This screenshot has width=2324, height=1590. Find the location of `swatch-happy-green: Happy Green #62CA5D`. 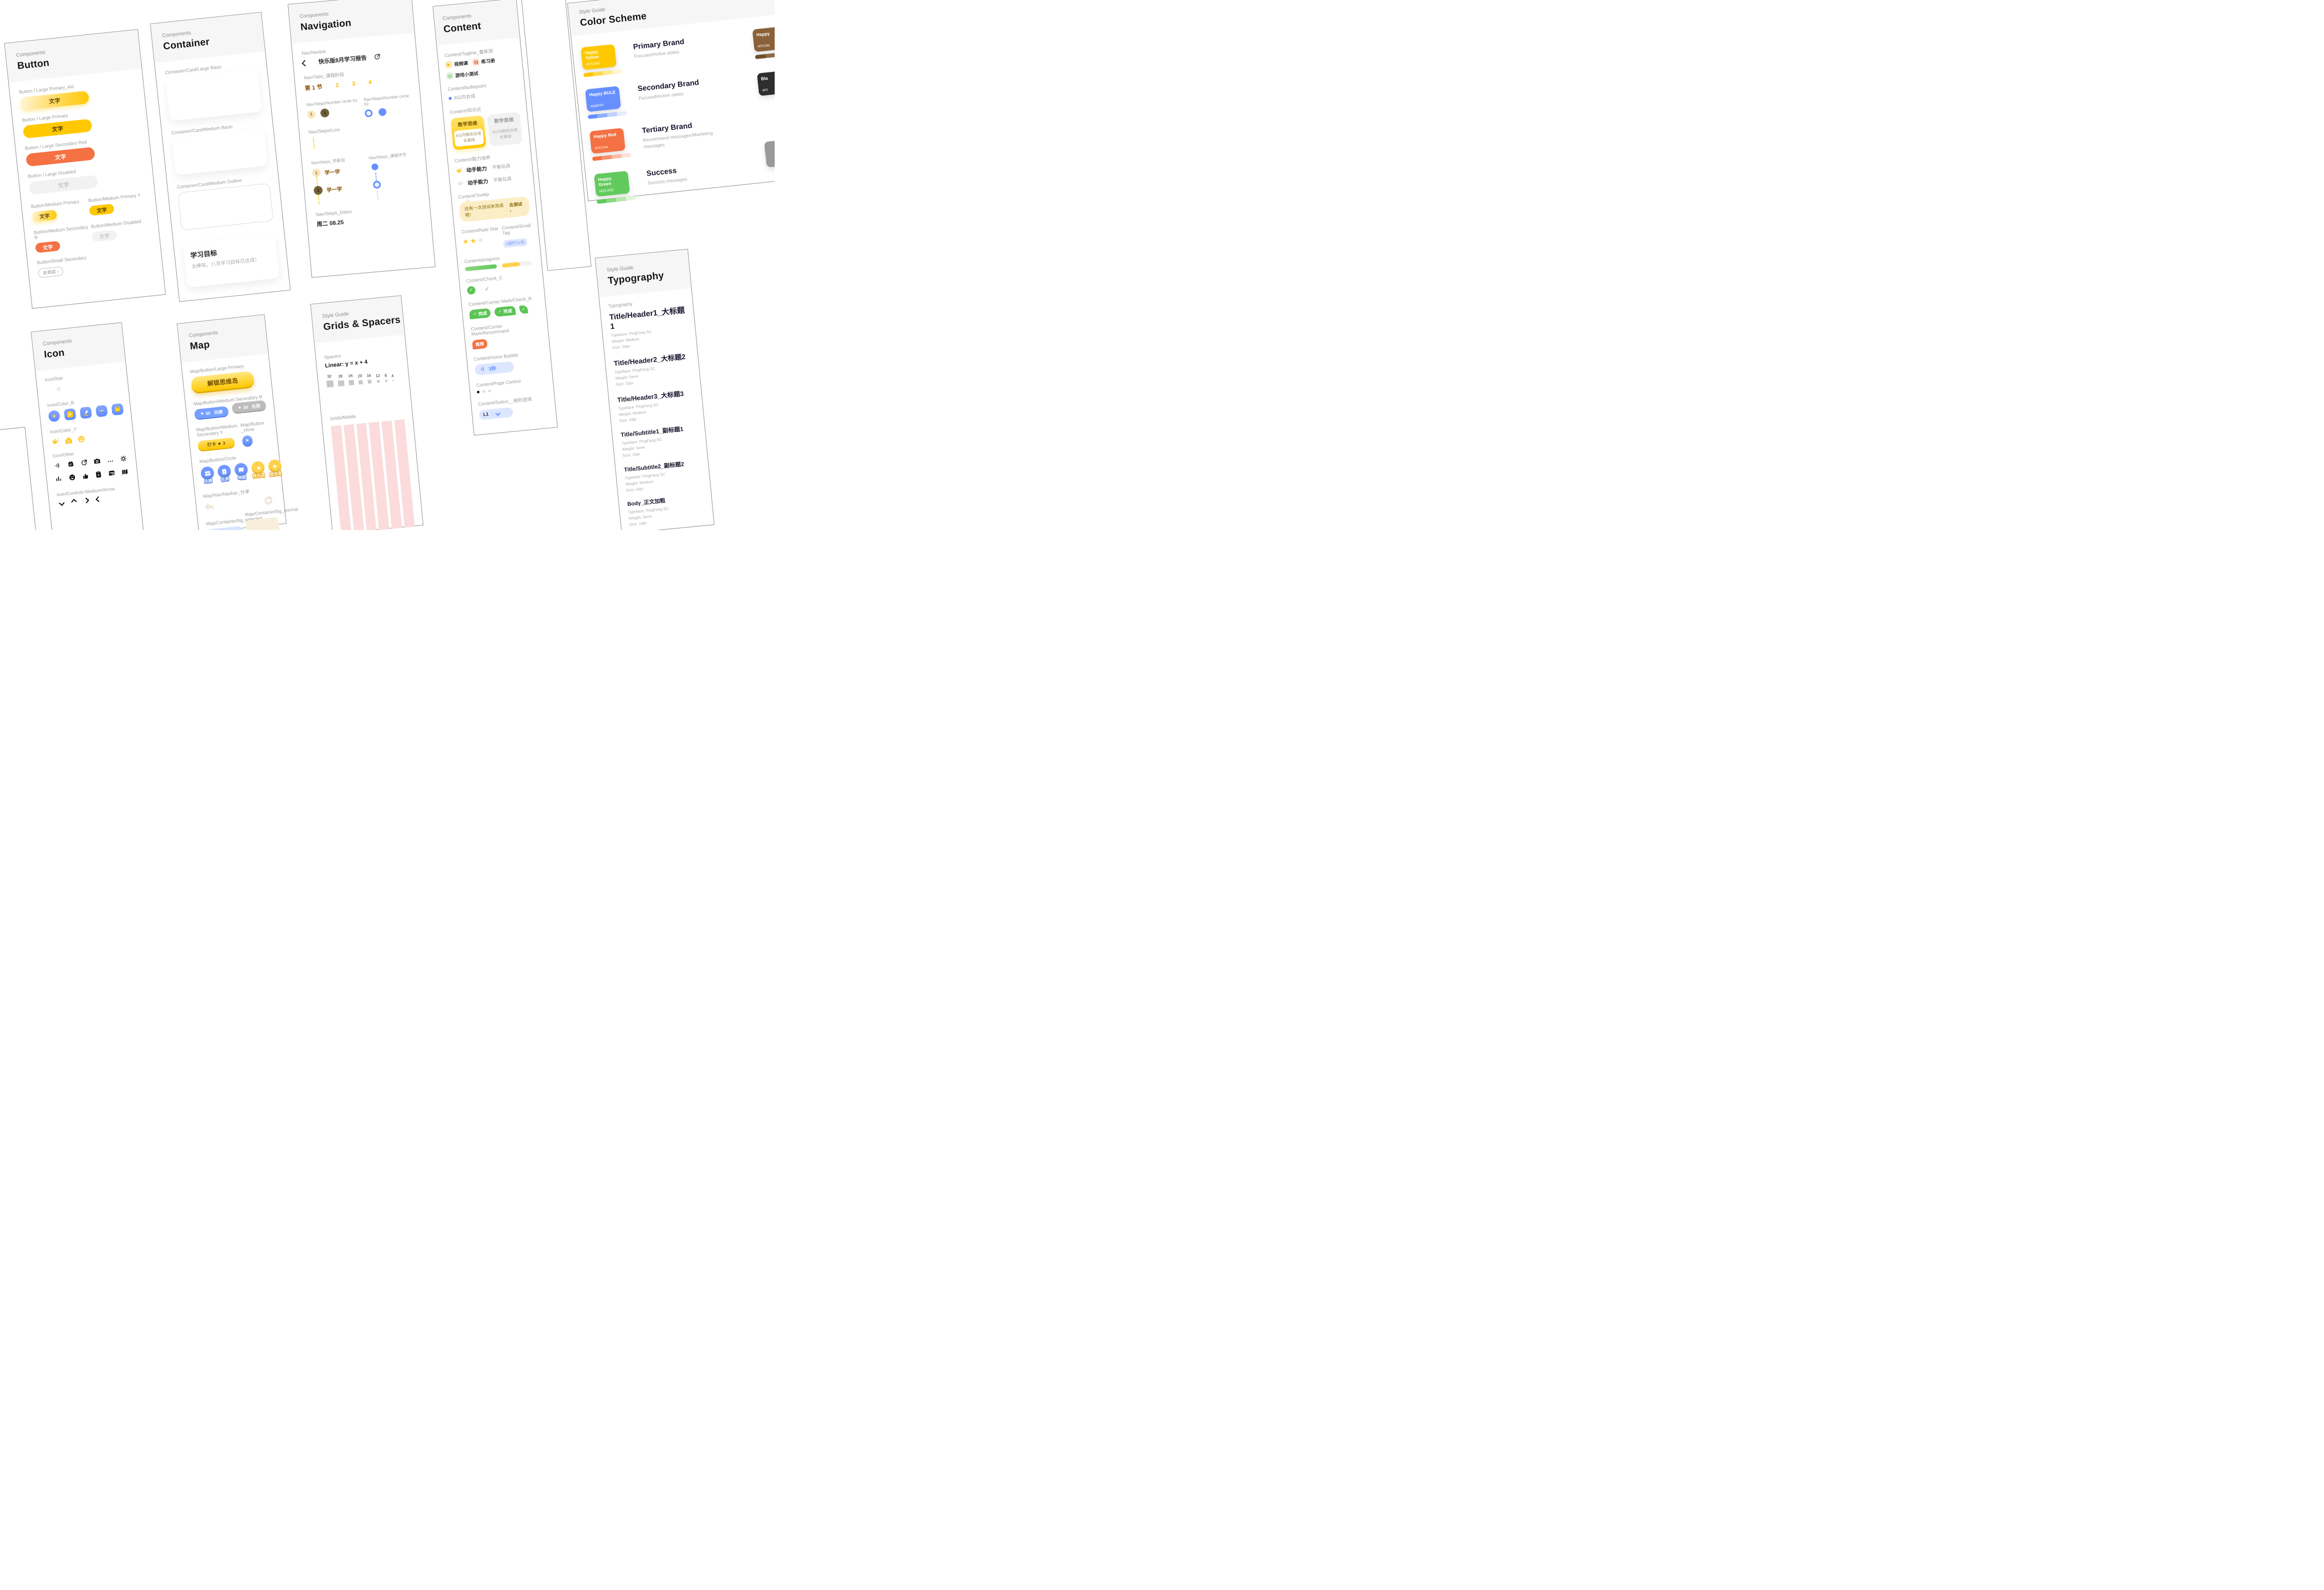

swatch-happy-green: Happy Green #62CA5D is located at coordinates (612, 184).